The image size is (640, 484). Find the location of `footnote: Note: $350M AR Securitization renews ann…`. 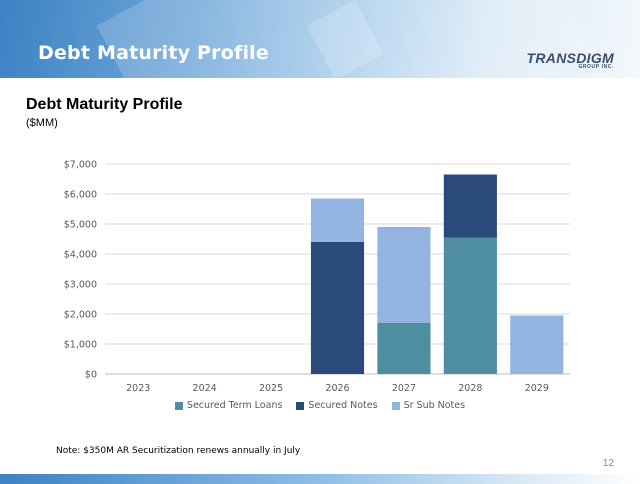

footnote: Note: $350M AR Securitization renews ann… is located at coordinates (178, 451).